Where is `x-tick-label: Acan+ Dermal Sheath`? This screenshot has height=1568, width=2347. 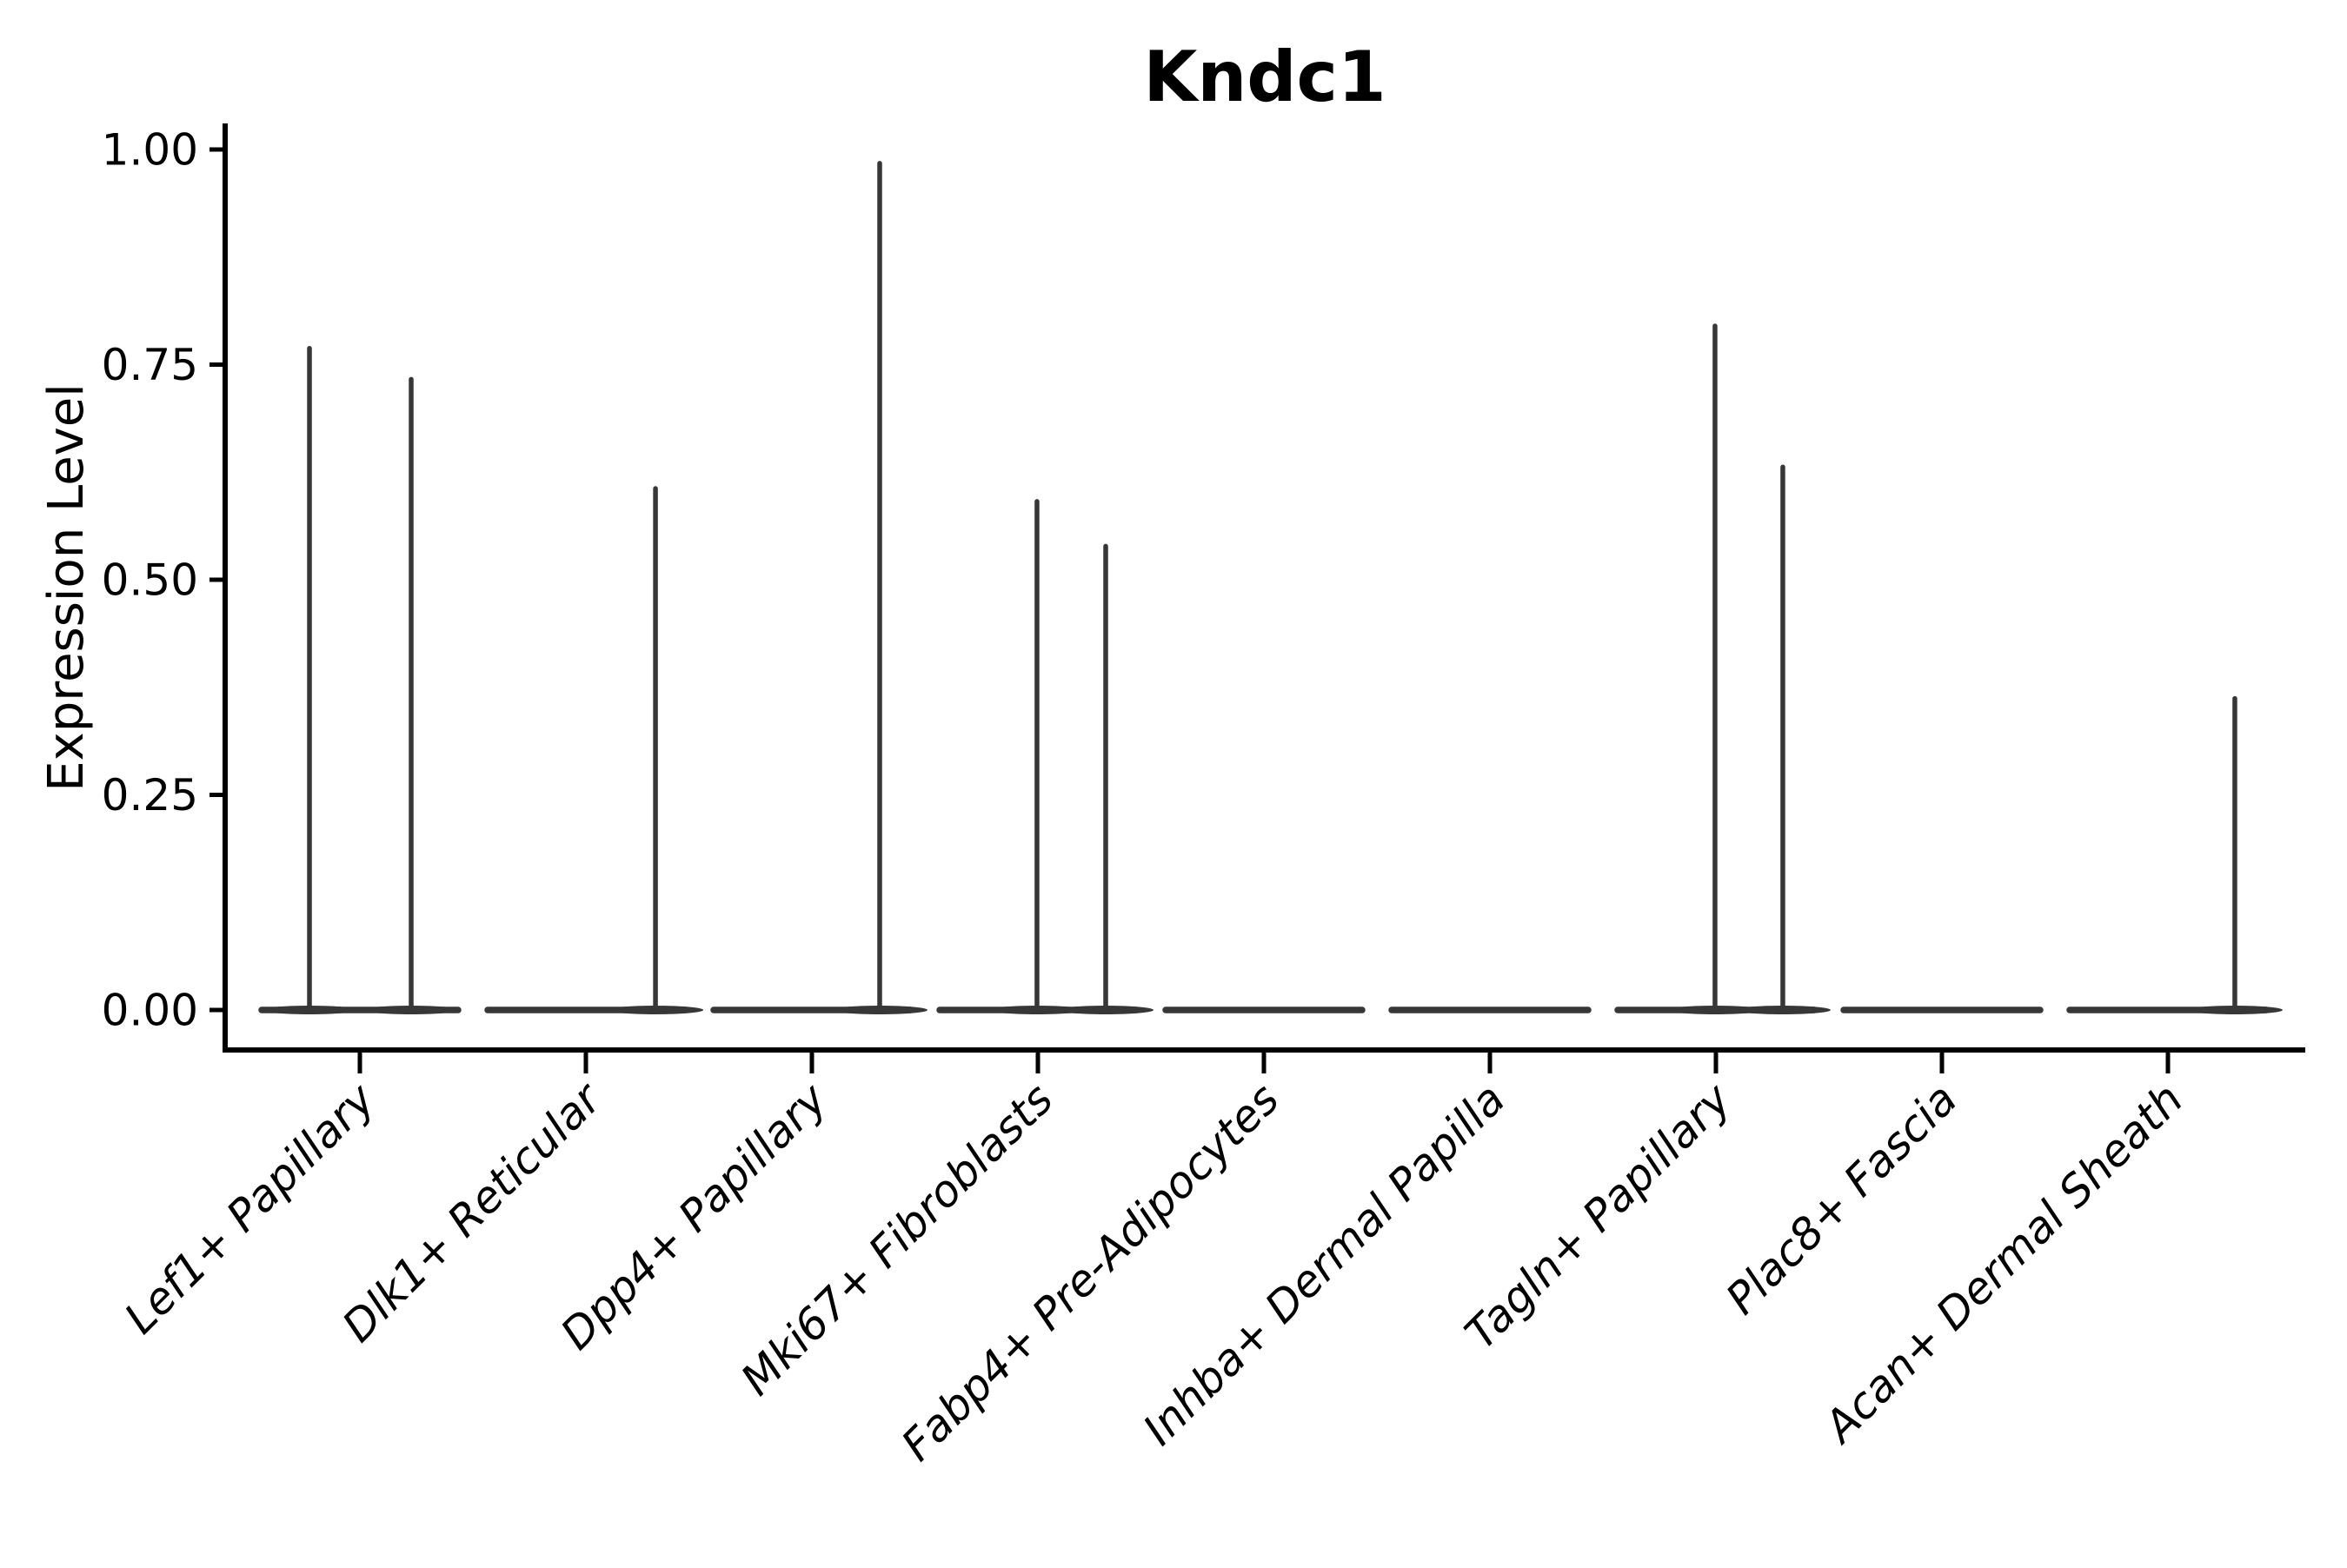 x-tick-label: Acan+ Dermal Sheath is located at coordinates (2003, 1263).